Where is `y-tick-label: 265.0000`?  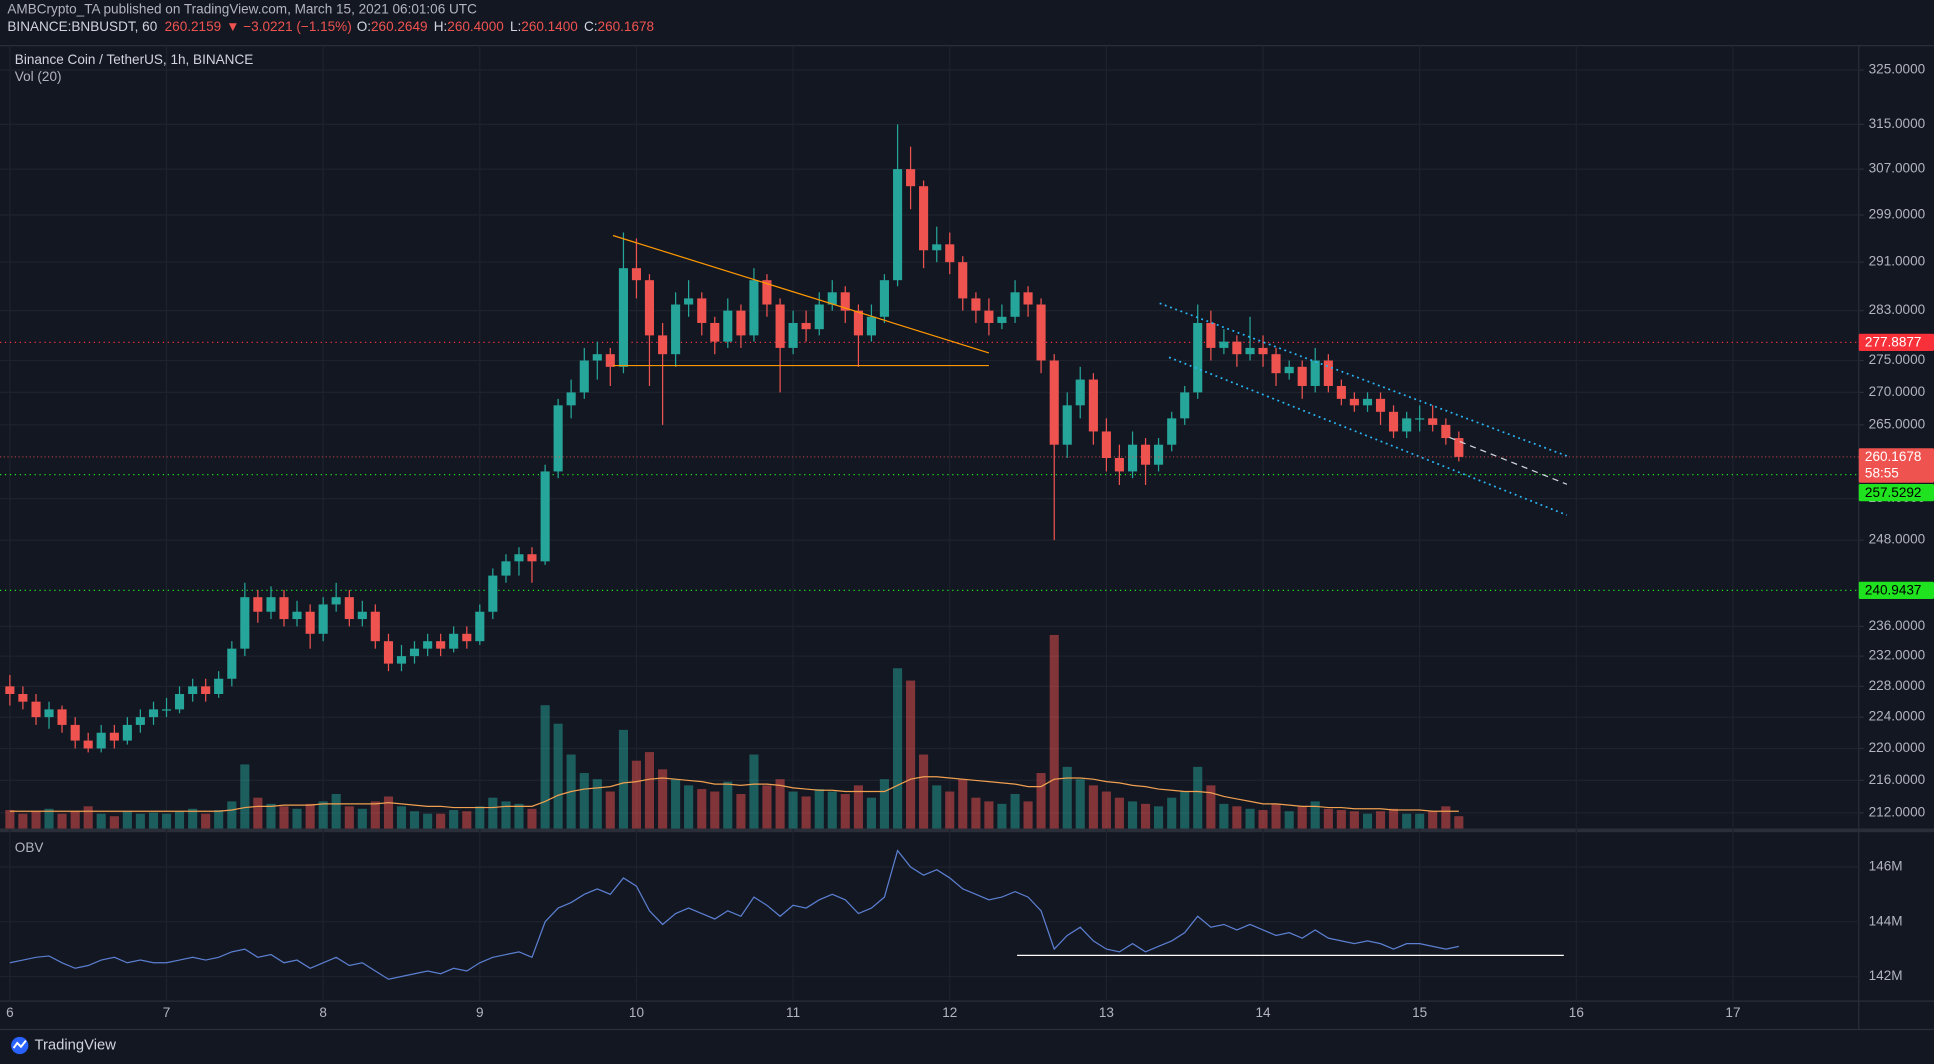 y-tick-label: 265.0000 is located at coordinates (1897, 423).